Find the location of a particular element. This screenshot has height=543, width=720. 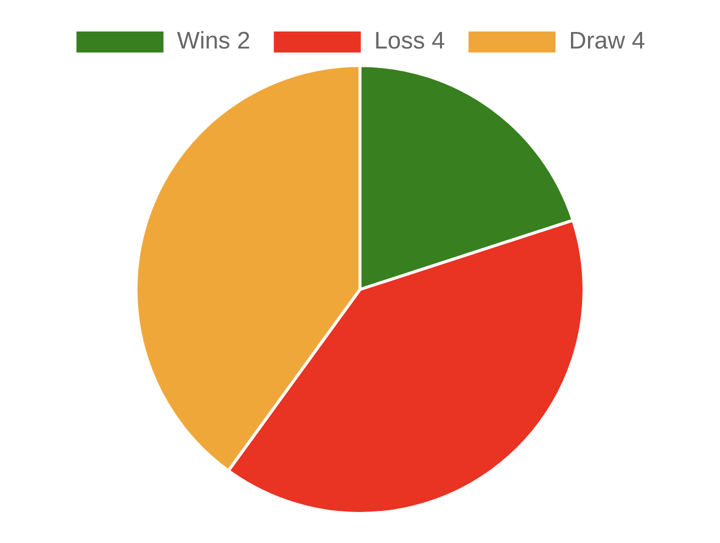

legend-label: Wins 2 is located at coordinates (213, 41).